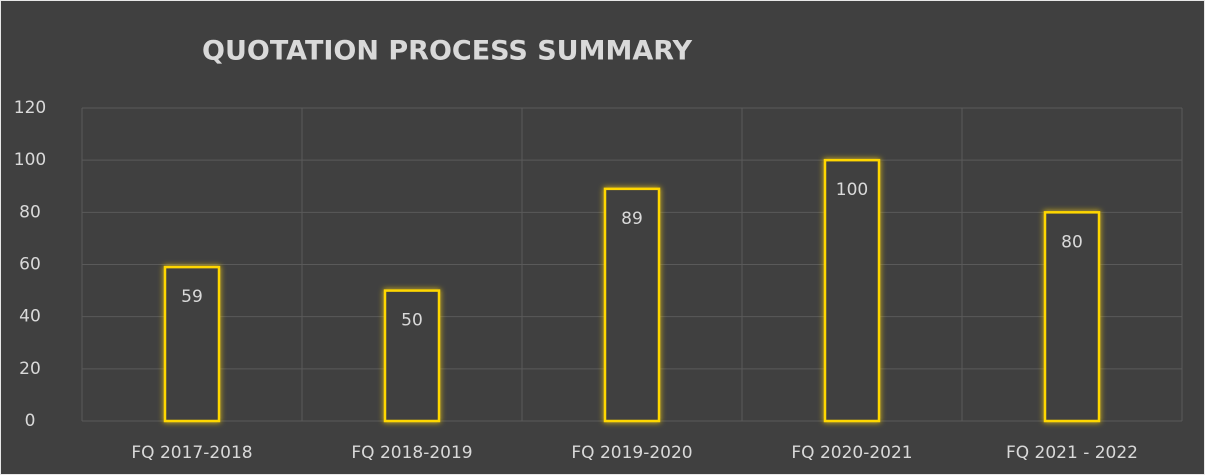 Image resolution: width=1205 pixels, height=475 pixels. Describe the element at coordinates (191, 453) in the screenshot. I see `x-tick-label: FQ 2017-2018` at that location.